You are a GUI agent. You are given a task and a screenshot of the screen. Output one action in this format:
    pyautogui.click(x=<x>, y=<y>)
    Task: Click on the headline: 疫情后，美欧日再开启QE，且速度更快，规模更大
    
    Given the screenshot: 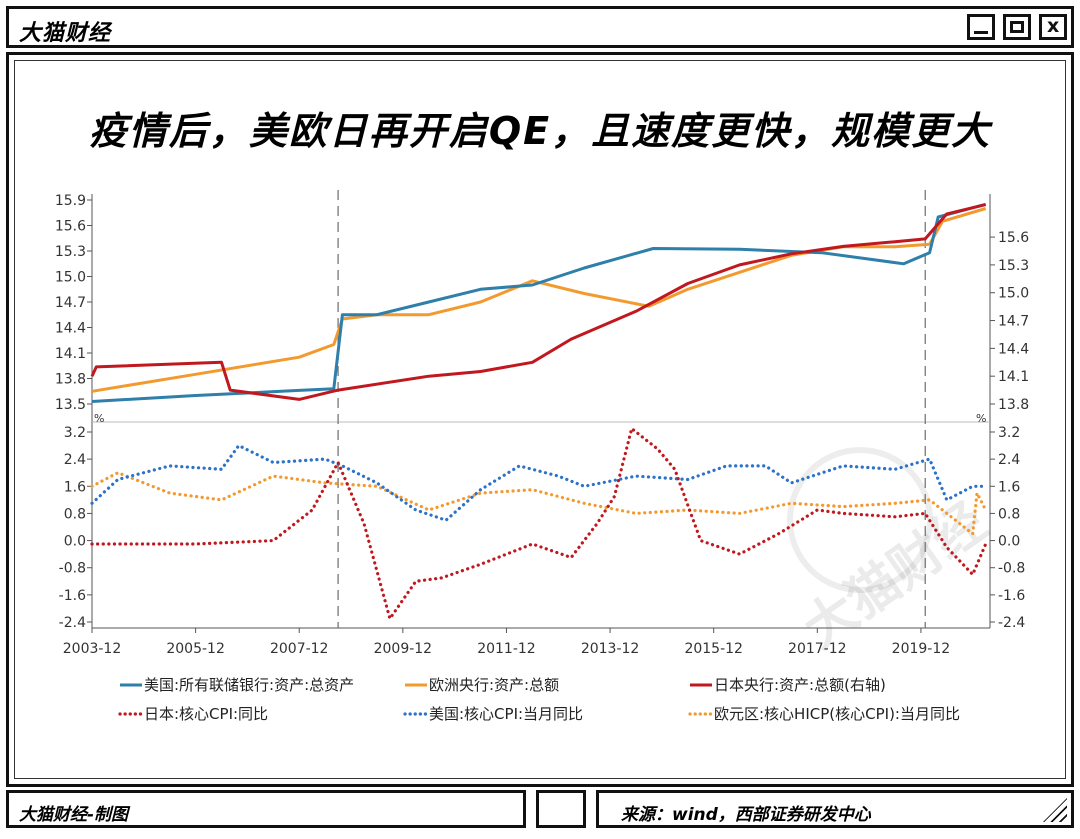 What is the action you would take?
    pyautogui.click(x=540, y=131)
    